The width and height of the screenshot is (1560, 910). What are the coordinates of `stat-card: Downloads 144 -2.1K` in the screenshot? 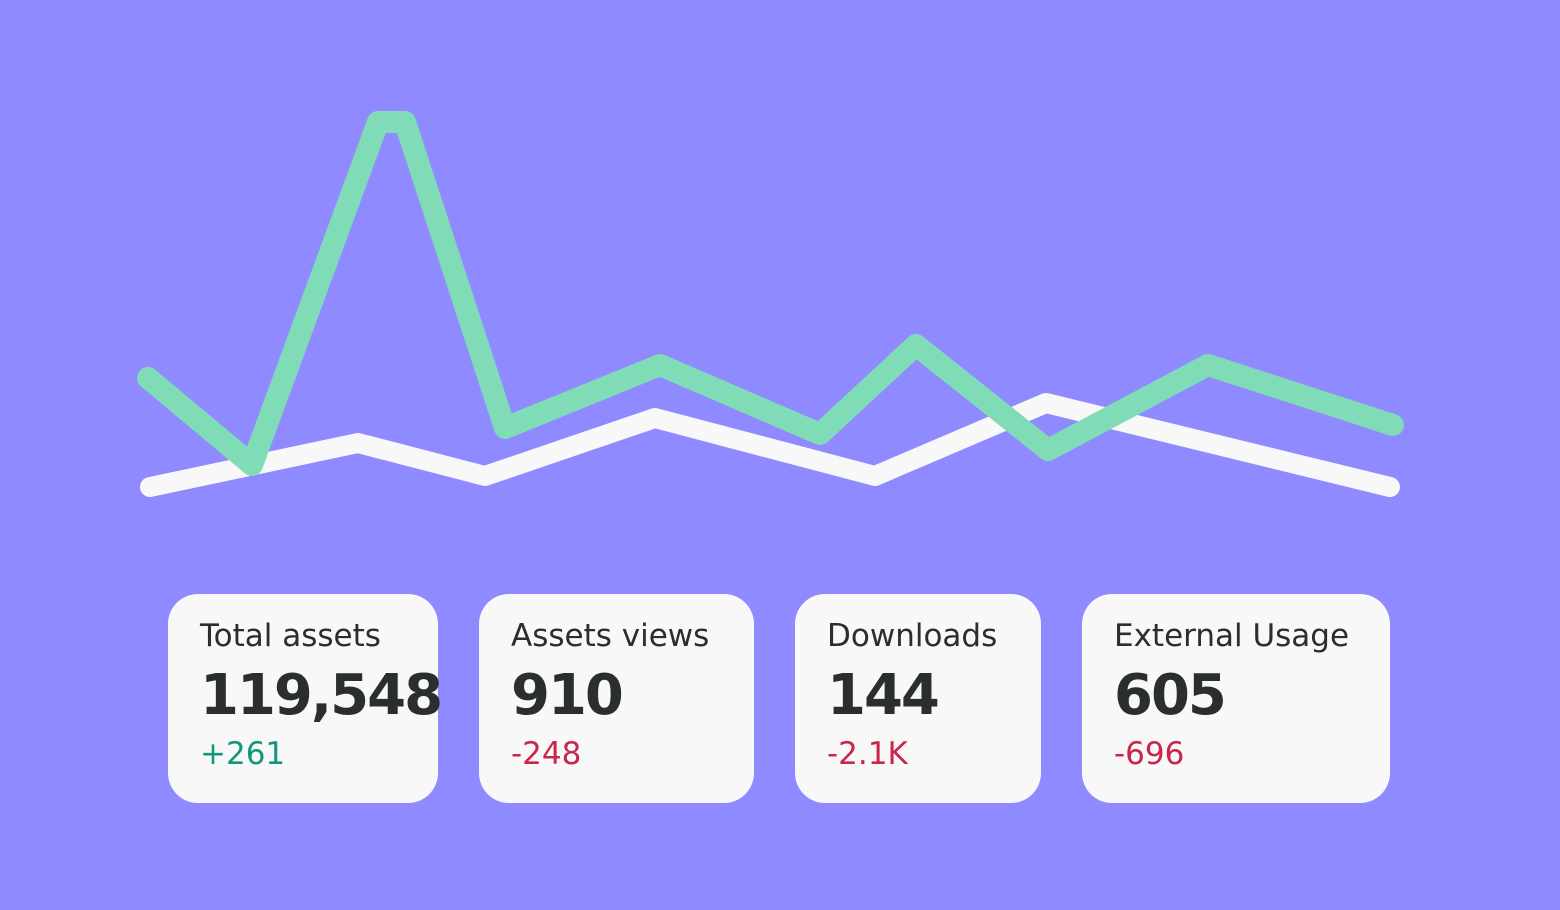 It's located at (918, 698).